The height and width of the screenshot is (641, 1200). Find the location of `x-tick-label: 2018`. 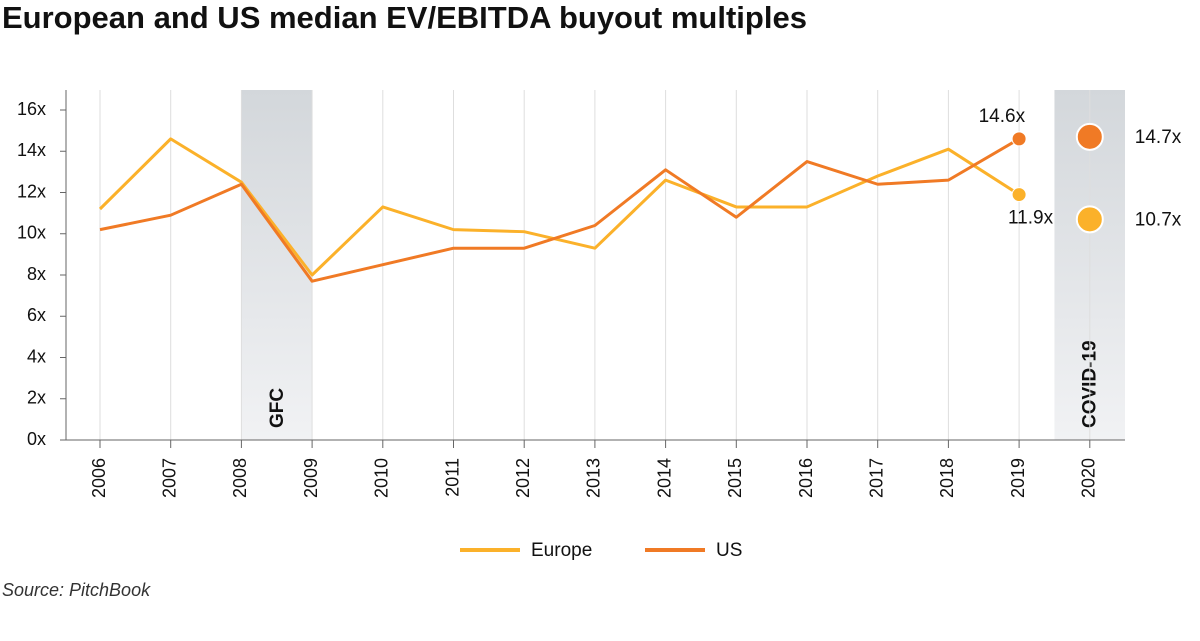

x-tick-label: 2018 is located at coordinates (947, 478).